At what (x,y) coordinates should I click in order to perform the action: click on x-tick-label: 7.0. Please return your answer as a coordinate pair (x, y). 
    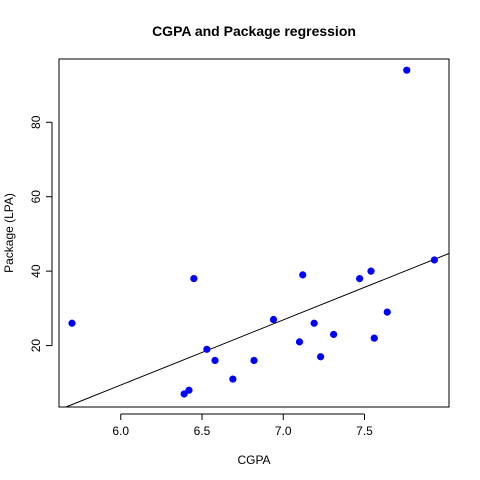
    Looking at the image, I should click on (283, 431).